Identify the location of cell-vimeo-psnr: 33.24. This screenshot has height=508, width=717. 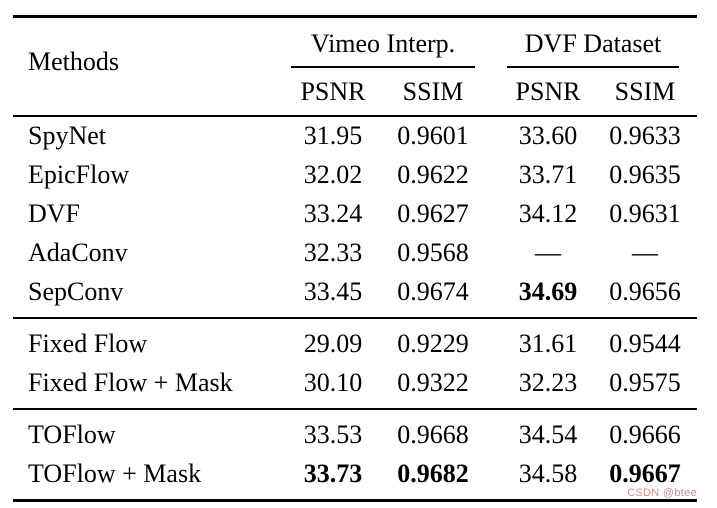
(333, 213).